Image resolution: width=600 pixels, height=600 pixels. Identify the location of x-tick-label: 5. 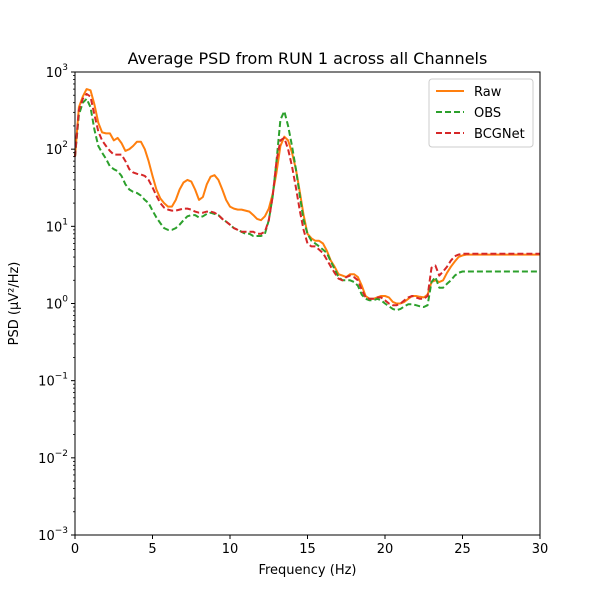
(152, 549).